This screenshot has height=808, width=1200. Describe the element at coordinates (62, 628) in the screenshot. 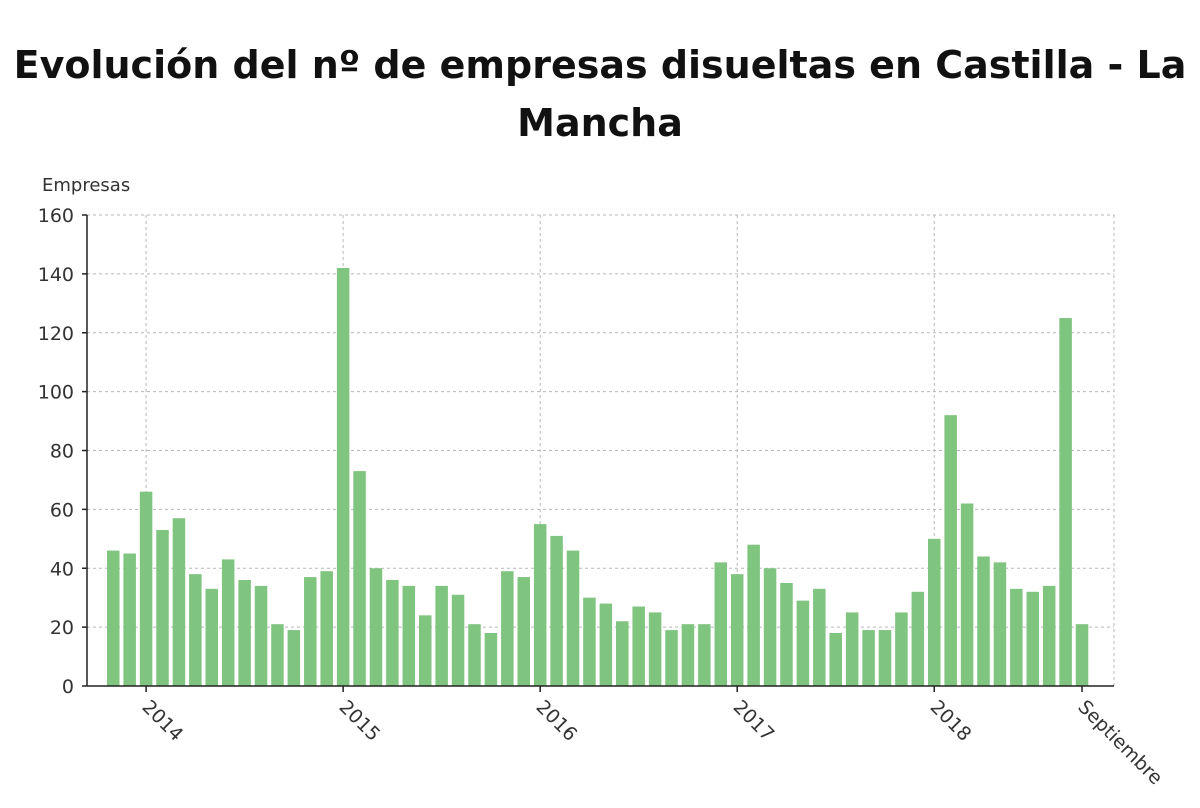

I see `y-tick-label: 20` at that location.